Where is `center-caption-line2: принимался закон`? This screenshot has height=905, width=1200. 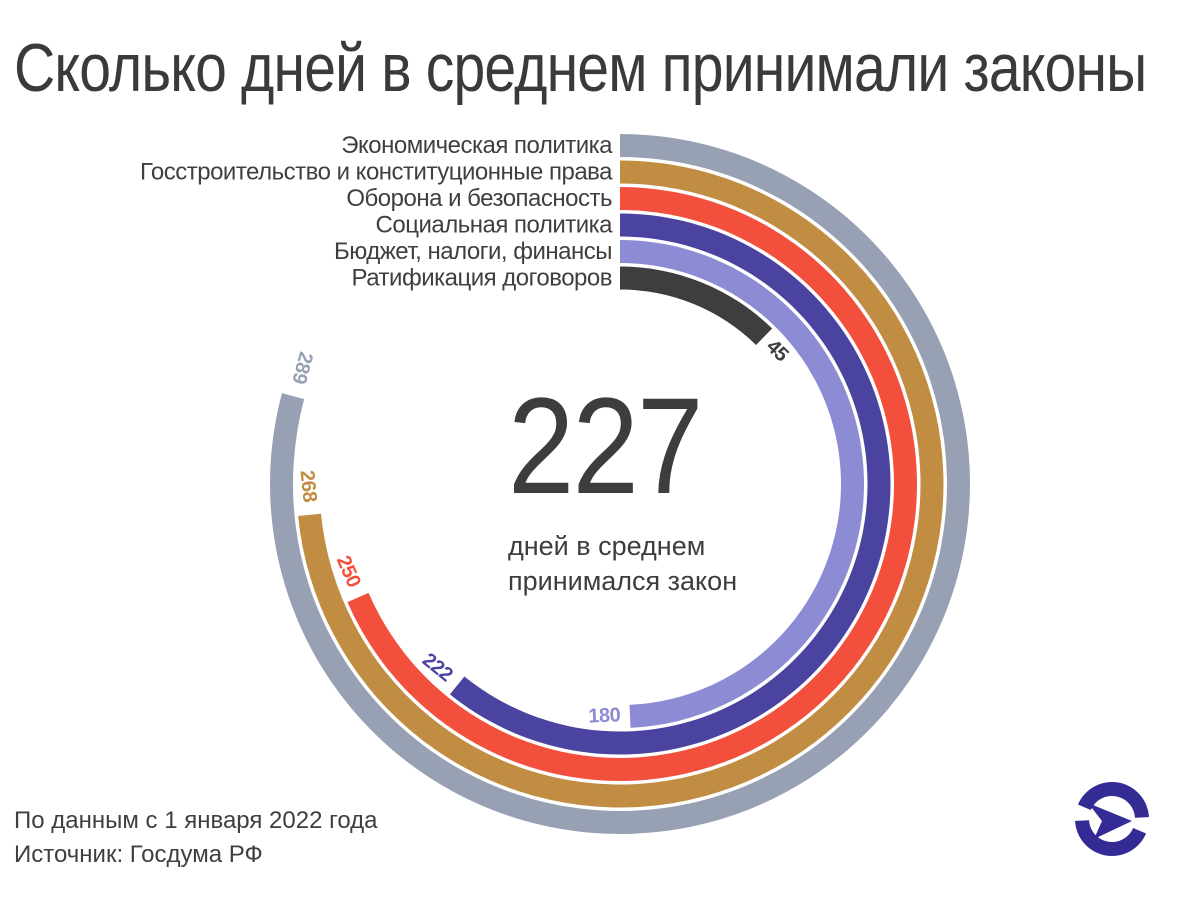
center-caption-line2: принимался закон is located at coordinates (623, 581).